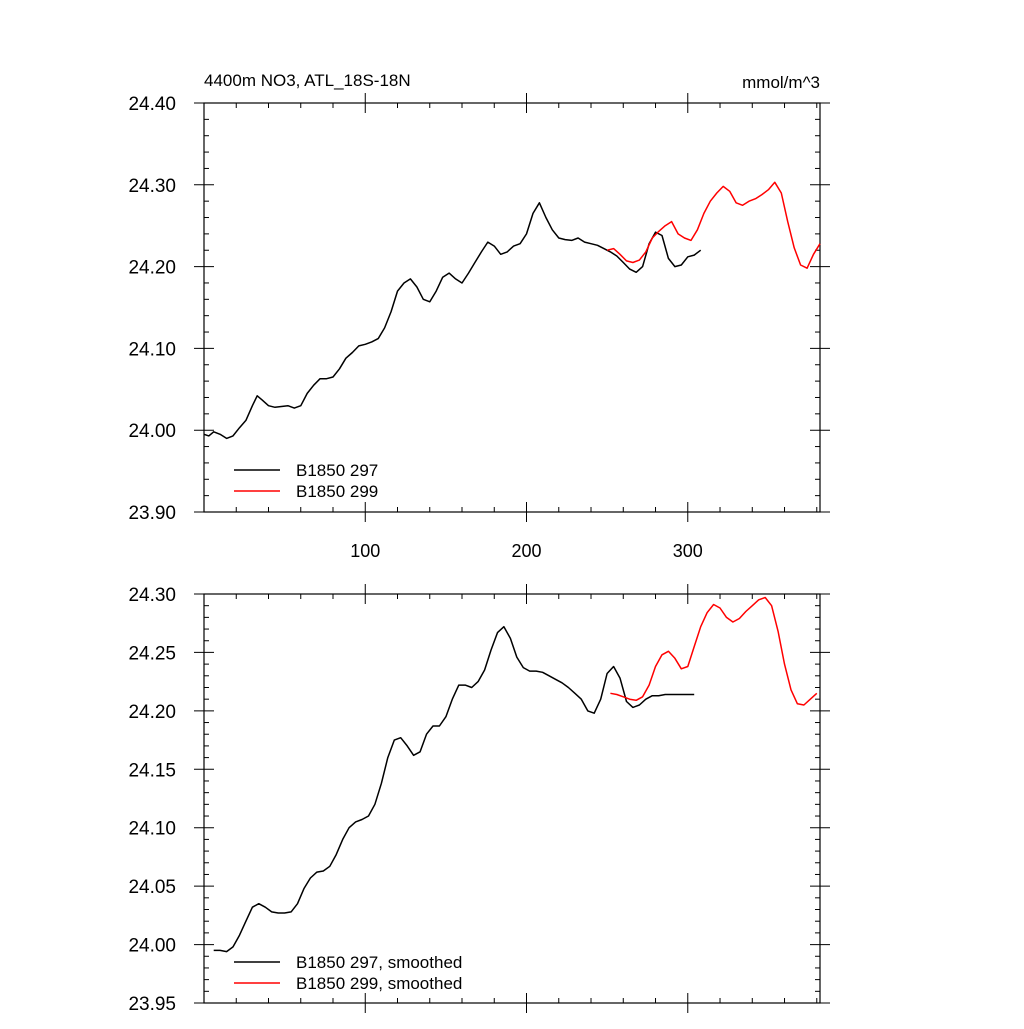 The height and width of the screenshot is (1029, 1024). Describe the element at coordinates (348, 973) in the screenshot. I see `bottom-legend: B1850 297, smoothed B1850 299, smoothed` at that location.